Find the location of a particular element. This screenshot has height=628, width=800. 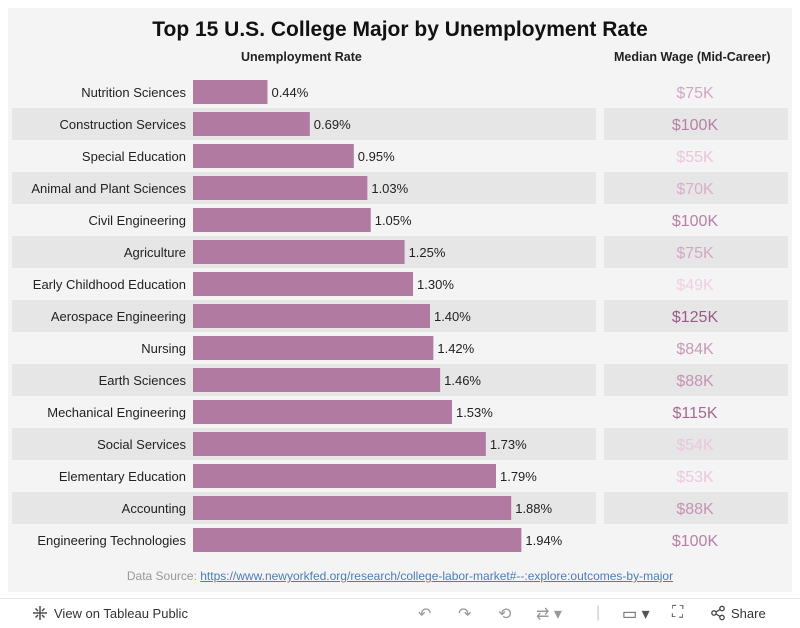

bar-value-label: 0.95% is located at coordinates (376, 156).